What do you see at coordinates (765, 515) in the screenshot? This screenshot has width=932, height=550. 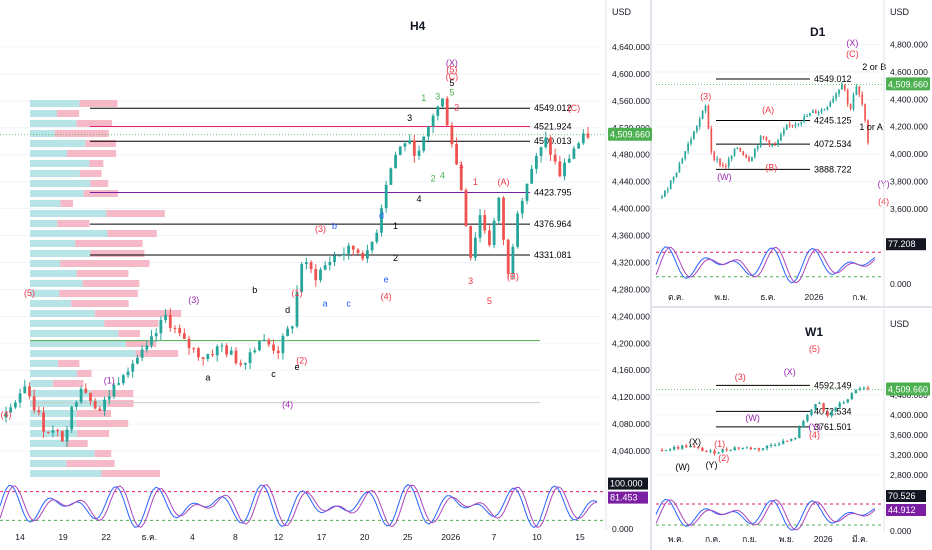 I see `stoch-d-line` at bounding box center [765, 515].